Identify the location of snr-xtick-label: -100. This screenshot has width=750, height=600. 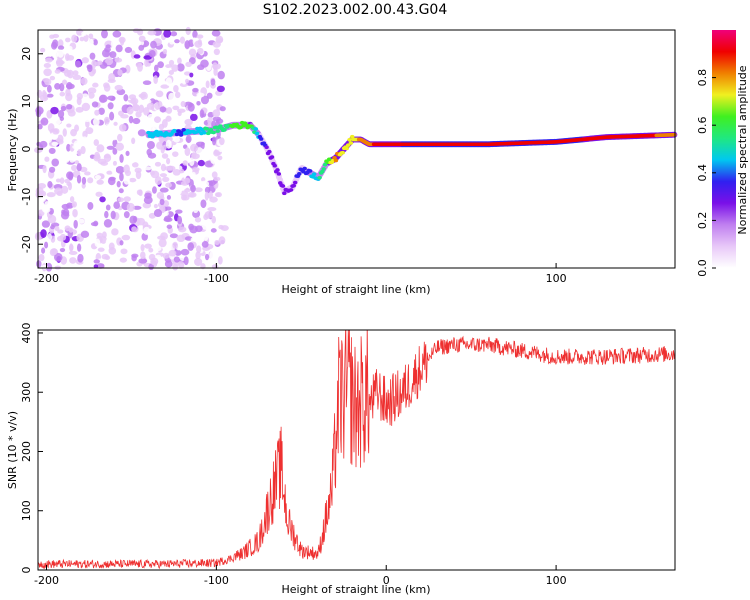
(216, 580).